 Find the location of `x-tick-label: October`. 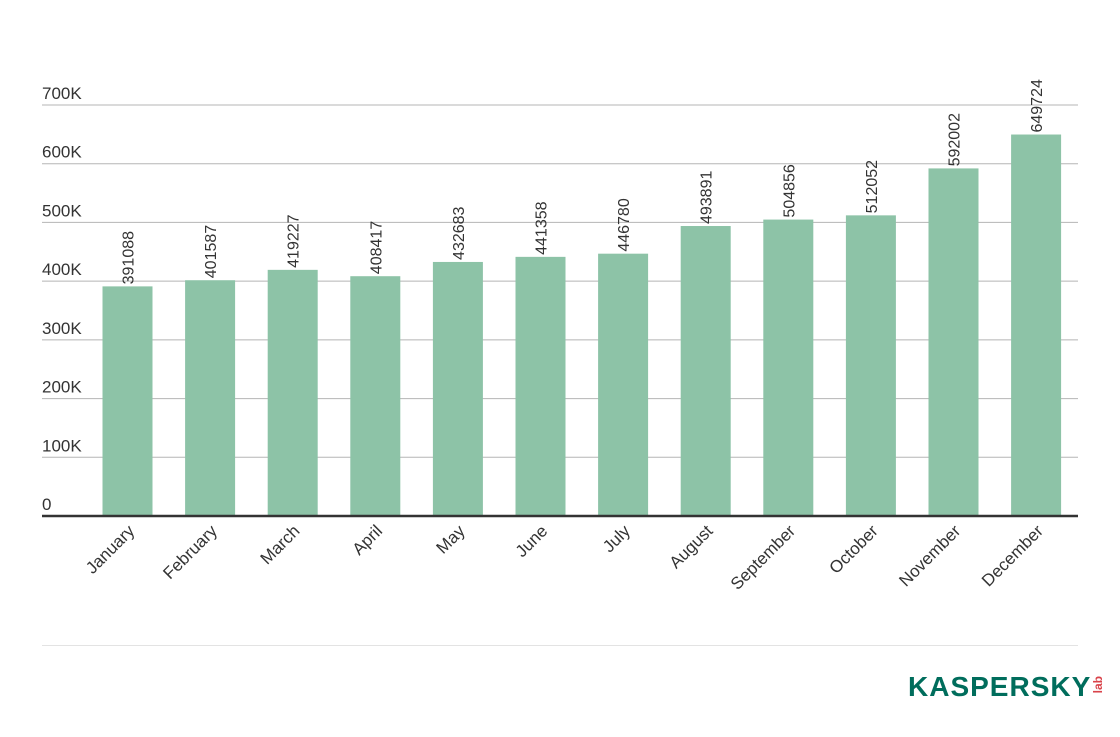

x-tick-label: October is located at coordinates (854, 549).